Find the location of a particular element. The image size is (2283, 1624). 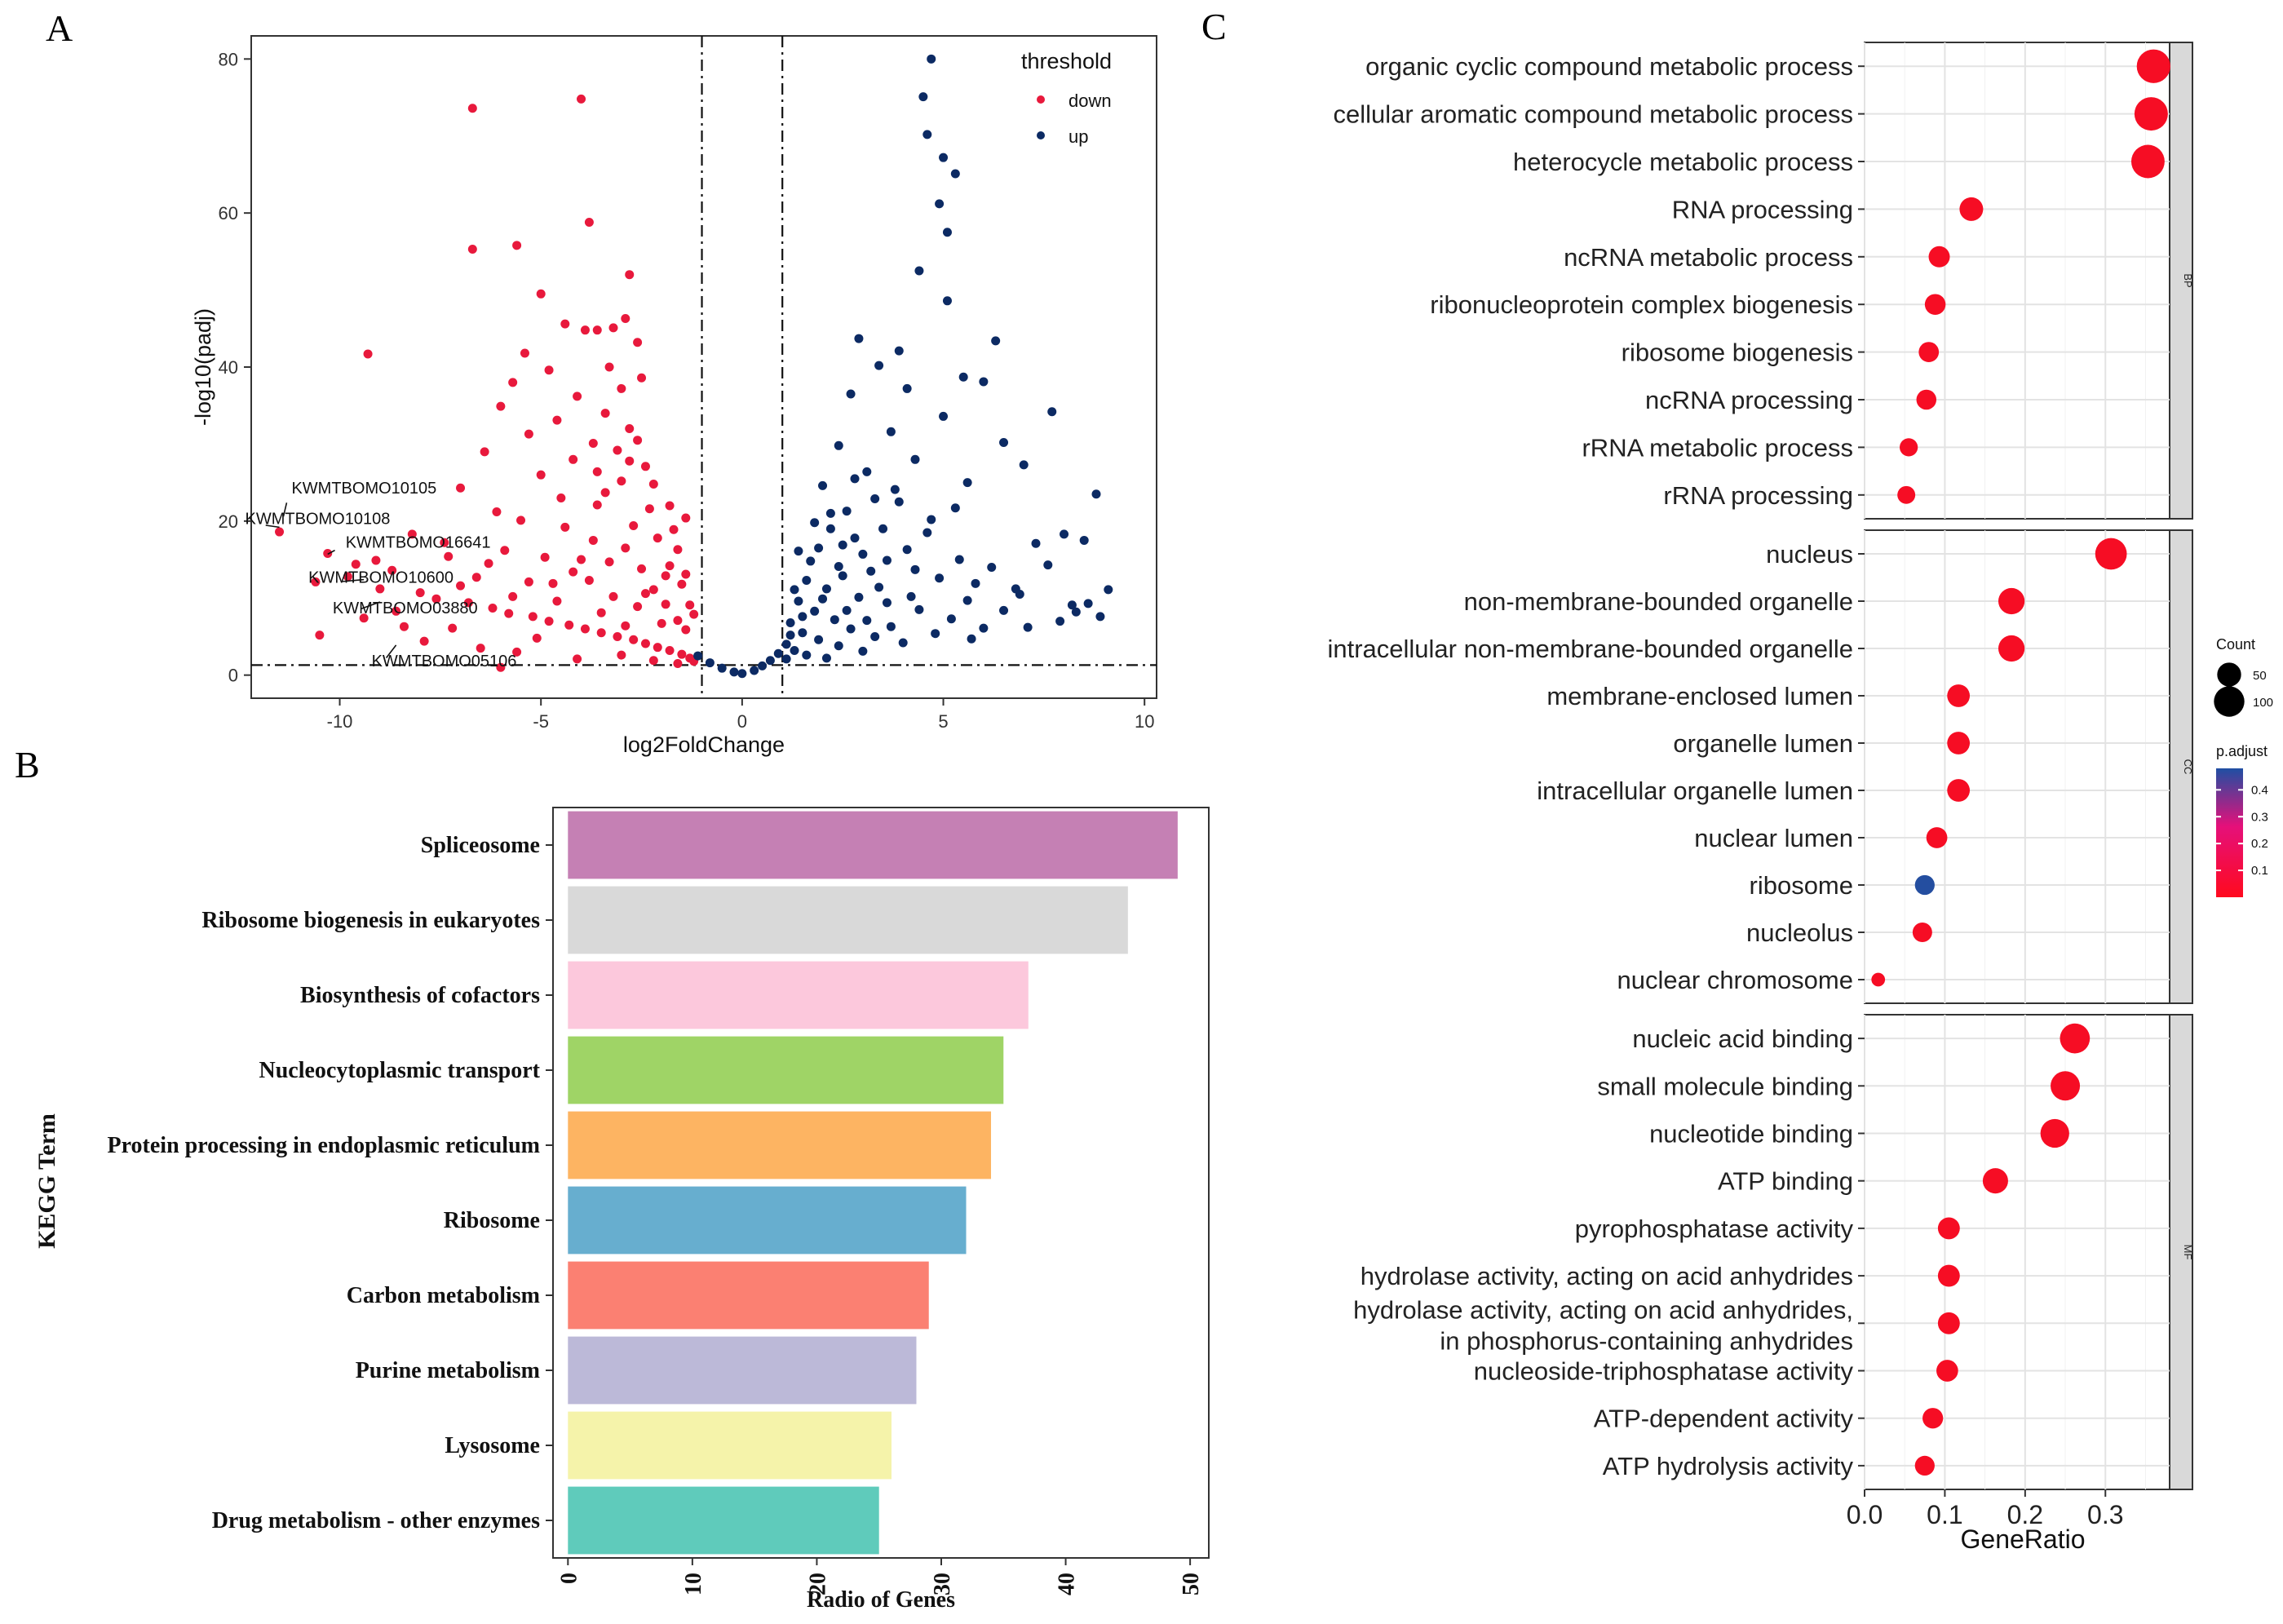

kegg-term-label: Carbon metabolism is located at coordinates (443, 1295).